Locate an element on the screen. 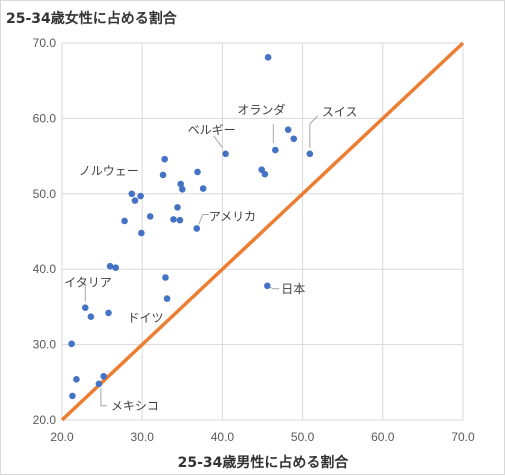  y-tick-label: 70.0 is located at coordinates (45, 43).